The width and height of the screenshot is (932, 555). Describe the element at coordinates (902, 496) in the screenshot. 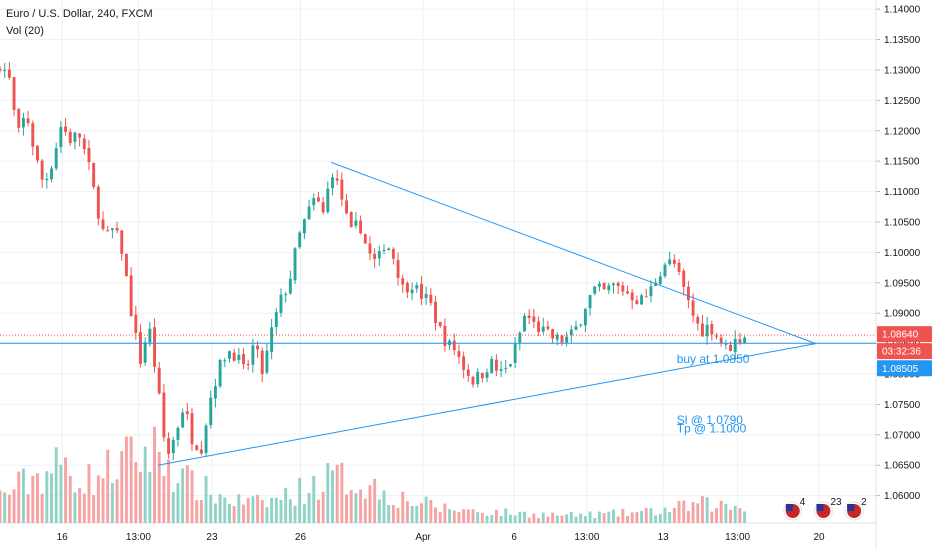

I see `y-axis-tick-label: 1.06000` at that location.